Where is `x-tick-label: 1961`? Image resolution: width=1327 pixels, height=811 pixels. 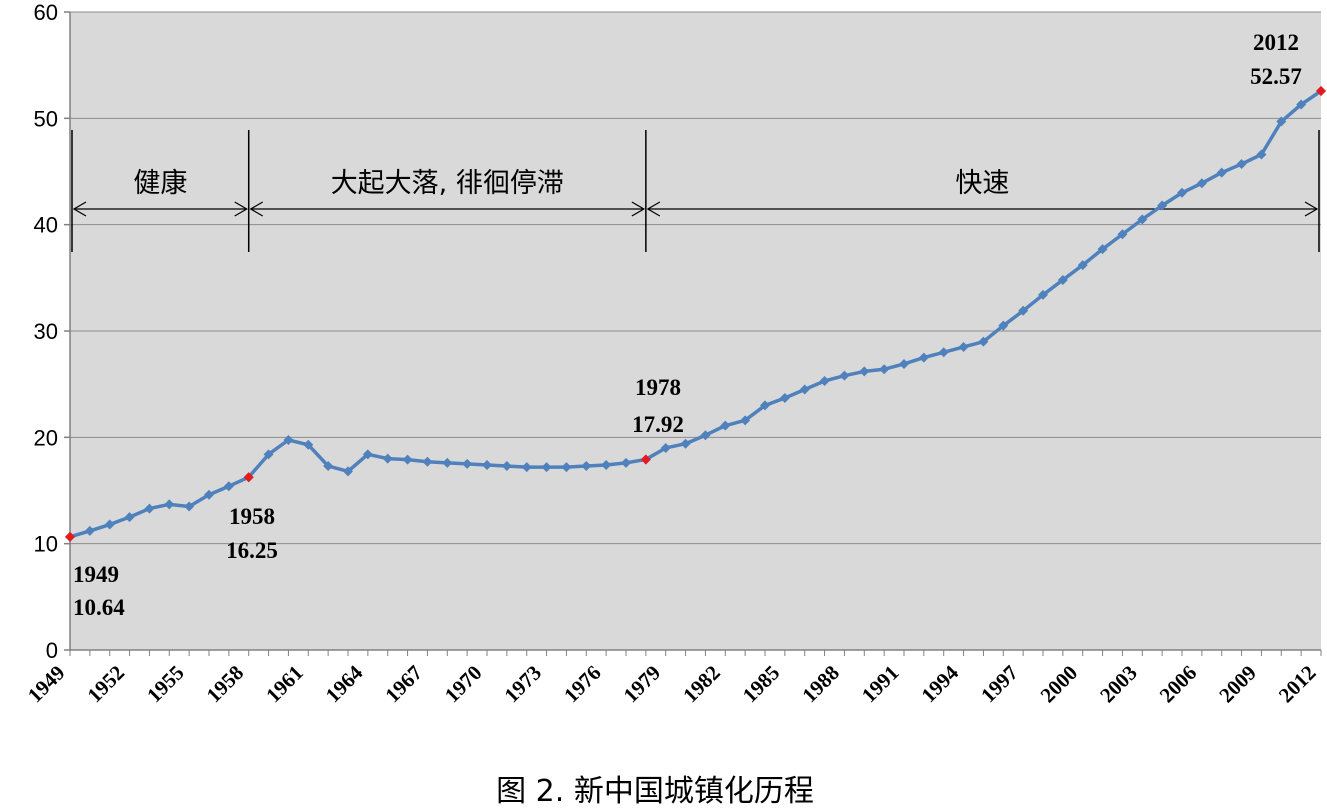
x-tick-label: 1961 is located at coordinates (284, 684).